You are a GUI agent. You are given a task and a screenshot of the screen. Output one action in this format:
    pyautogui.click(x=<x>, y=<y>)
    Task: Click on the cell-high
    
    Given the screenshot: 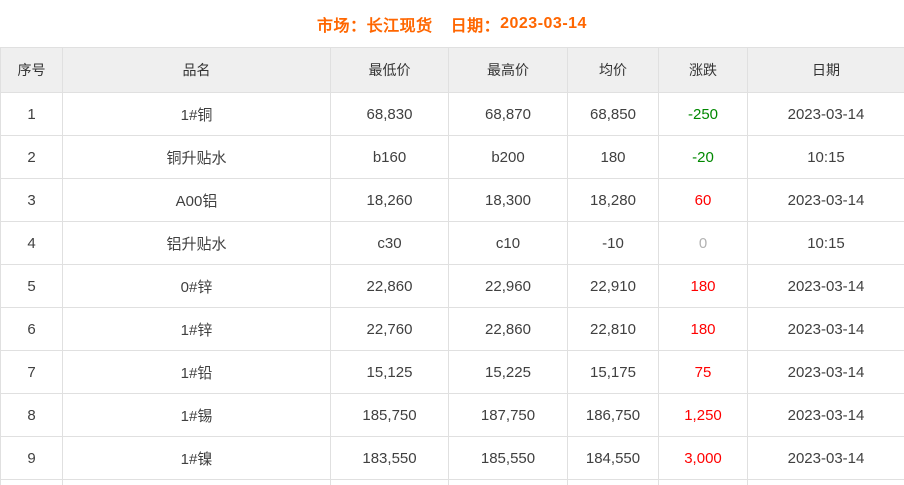 What is the action you would take?
    pyautogui.click(x=508, y=482)
    